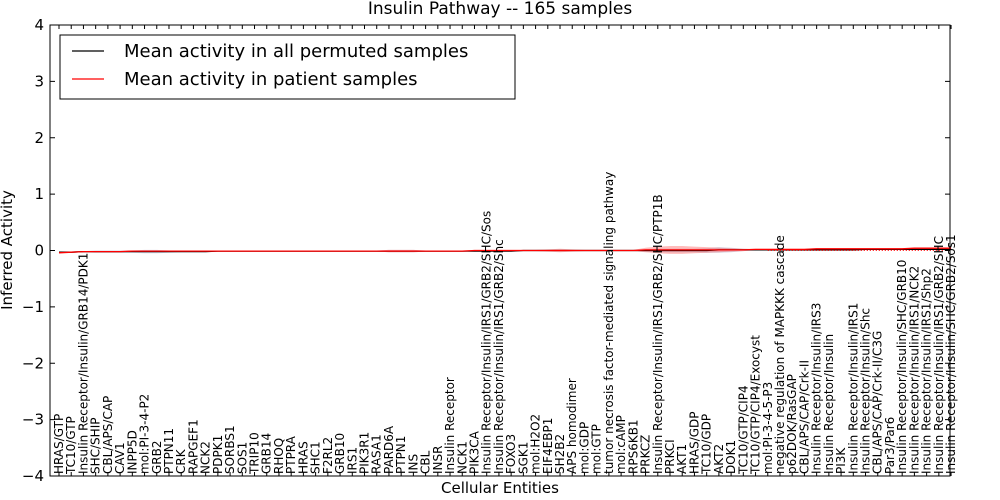 The height and width of the screenshot is (500, 1000). I want to click on x-tick-label: CBL/APS/CAP/Crk-II, so click(804, 417).